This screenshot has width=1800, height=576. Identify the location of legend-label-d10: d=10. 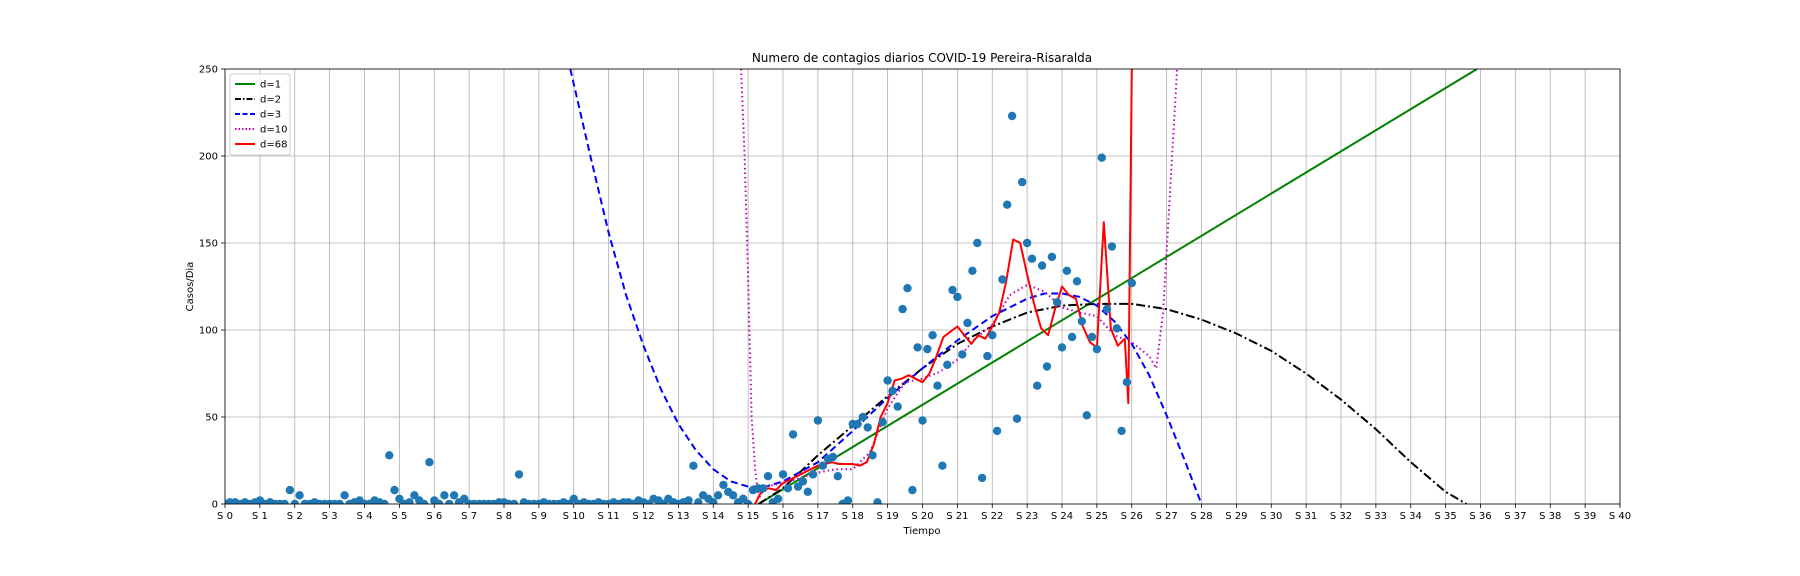
(273, 130).